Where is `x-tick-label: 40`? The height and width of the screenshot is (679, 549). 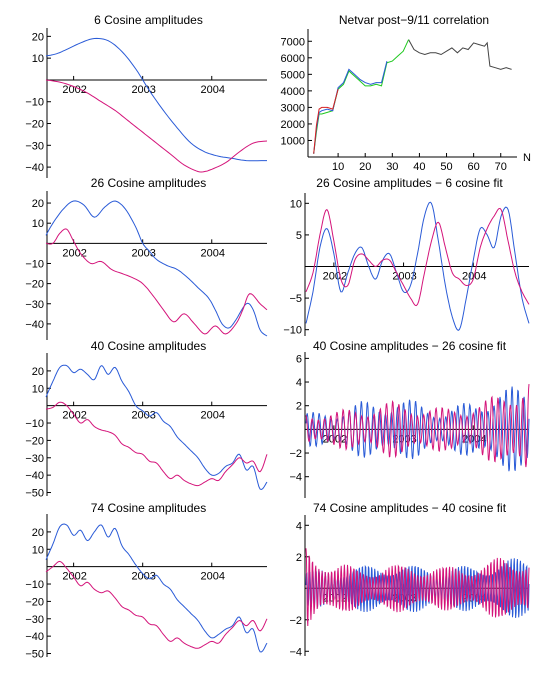
x-tick-label: 40 is located at coordinates (419, 167).